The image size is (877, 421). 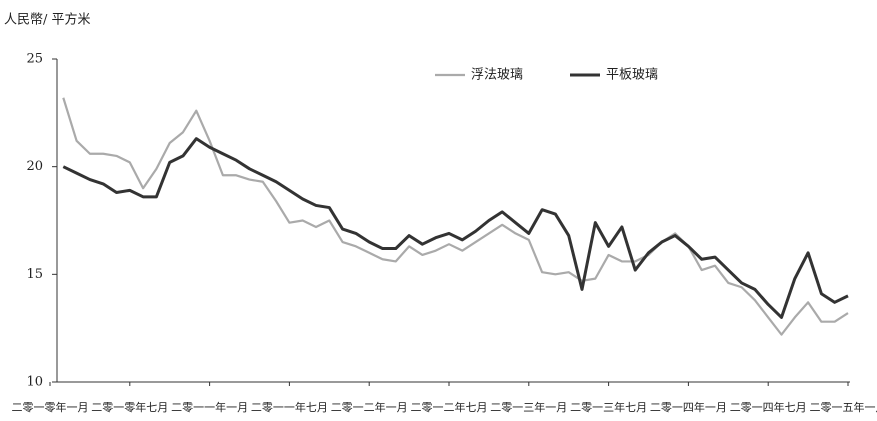 I want to click on x-tick-label: 二零一五年一月, so click(x=843, y=407).